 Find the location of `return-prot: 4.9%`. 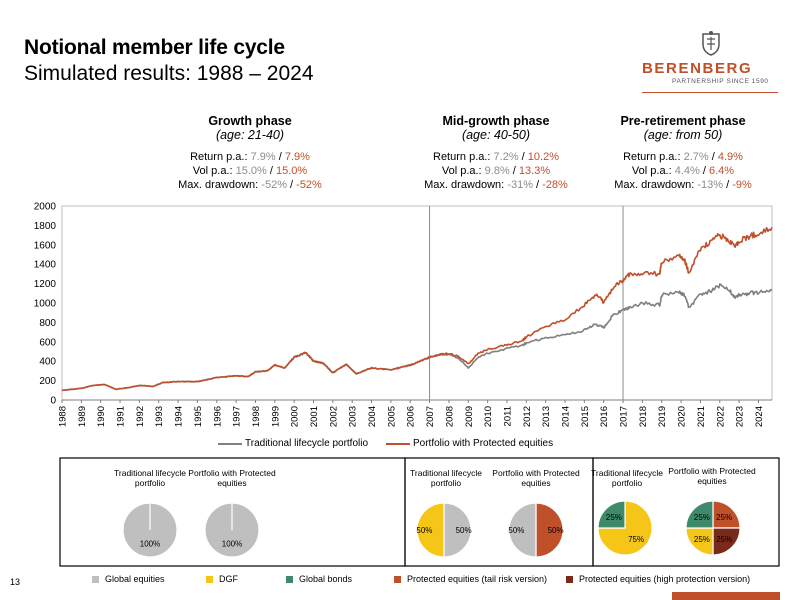

return-prot: 4.9% is located at coordinates (730, 157).